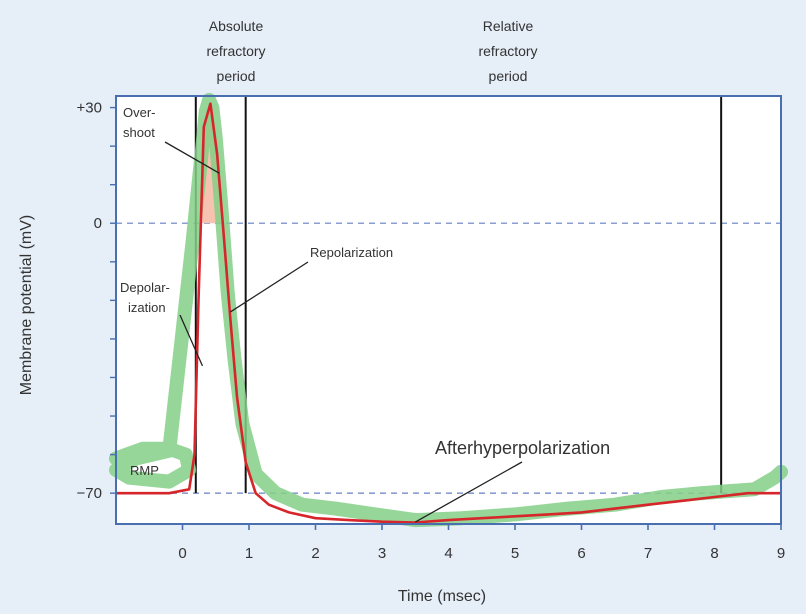  I want to click on absolute-refractory-header-line2: refractory, so click(235, 51).